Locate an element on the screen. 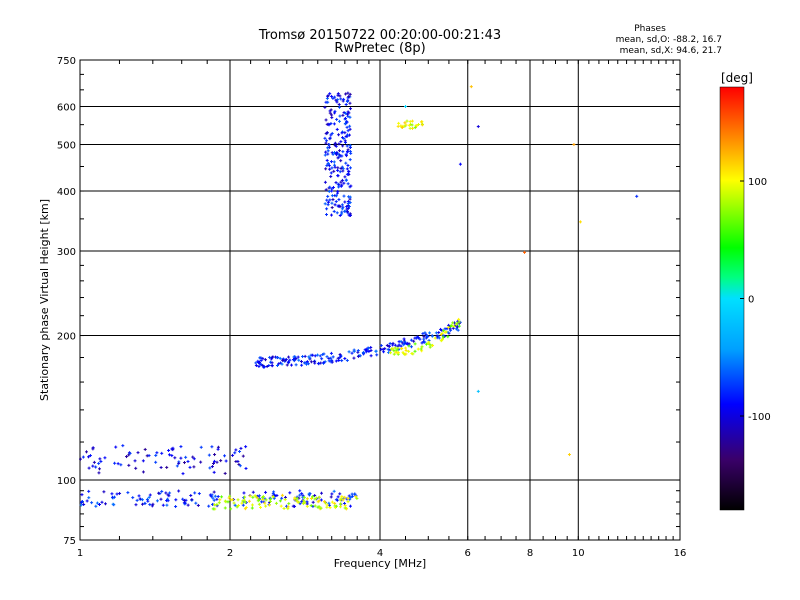 Image resolution: width=800 pixels, height=600 pixels. stats-line-x: mean, sd,X: 94.6, 21.7 is located at coordinates (671, 51).